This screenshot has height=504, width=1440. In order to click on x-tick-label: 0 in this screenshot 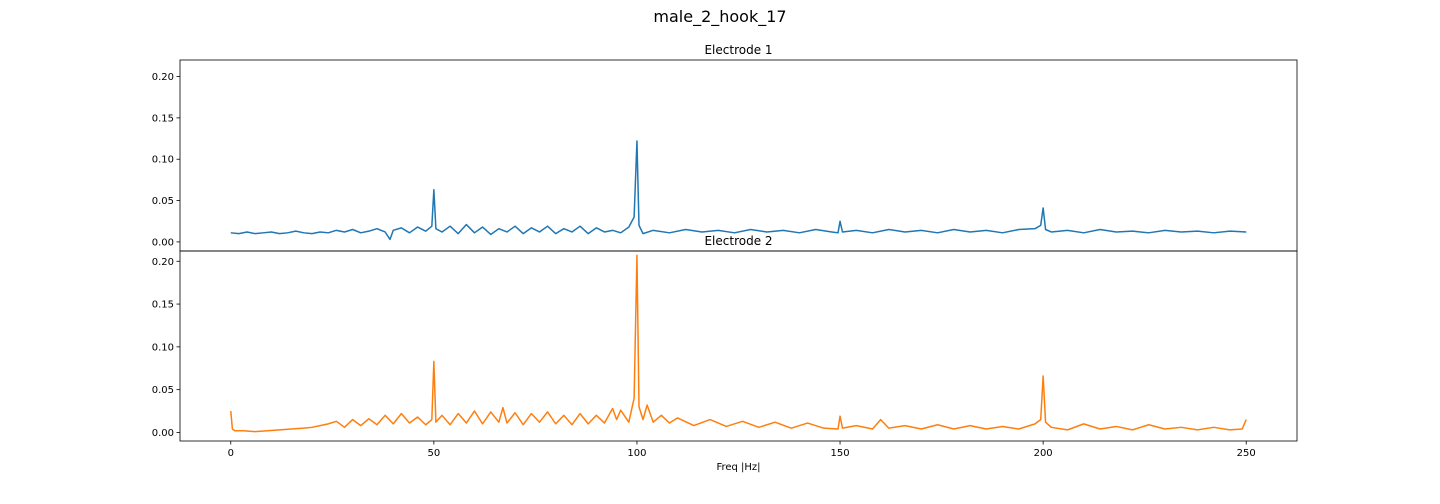, I will do `click(231, 453)`.